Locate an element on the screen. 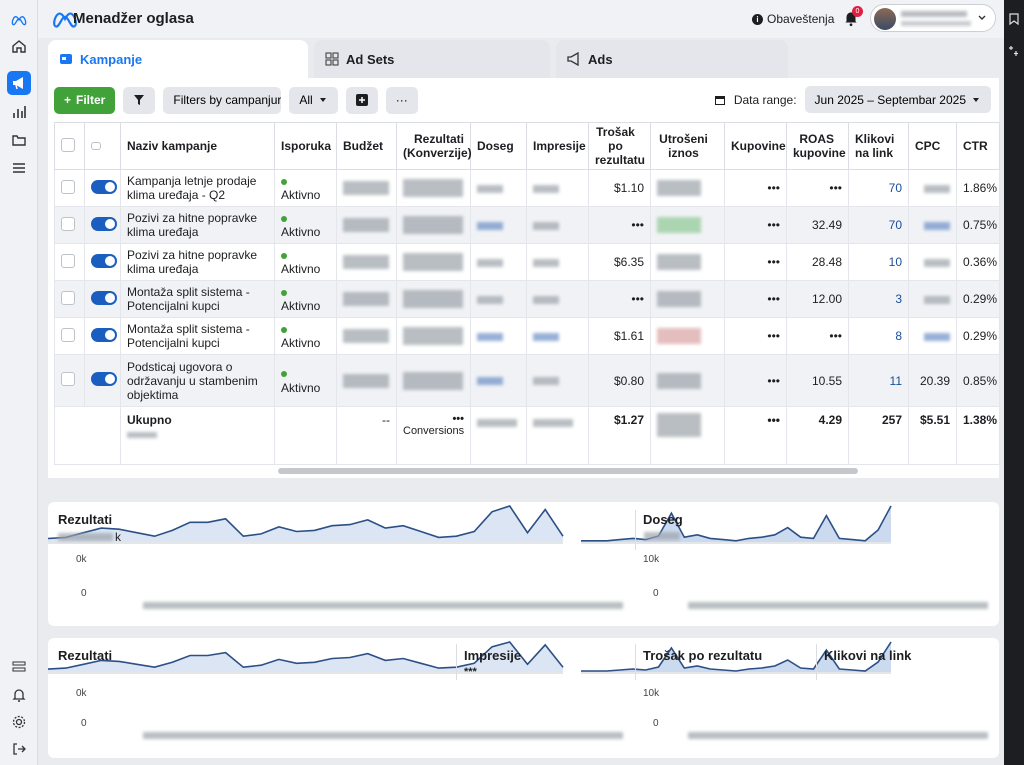 The width and height of the screenshot is (1024, 765). megaphone-icon is located at coordinates (19, 83).